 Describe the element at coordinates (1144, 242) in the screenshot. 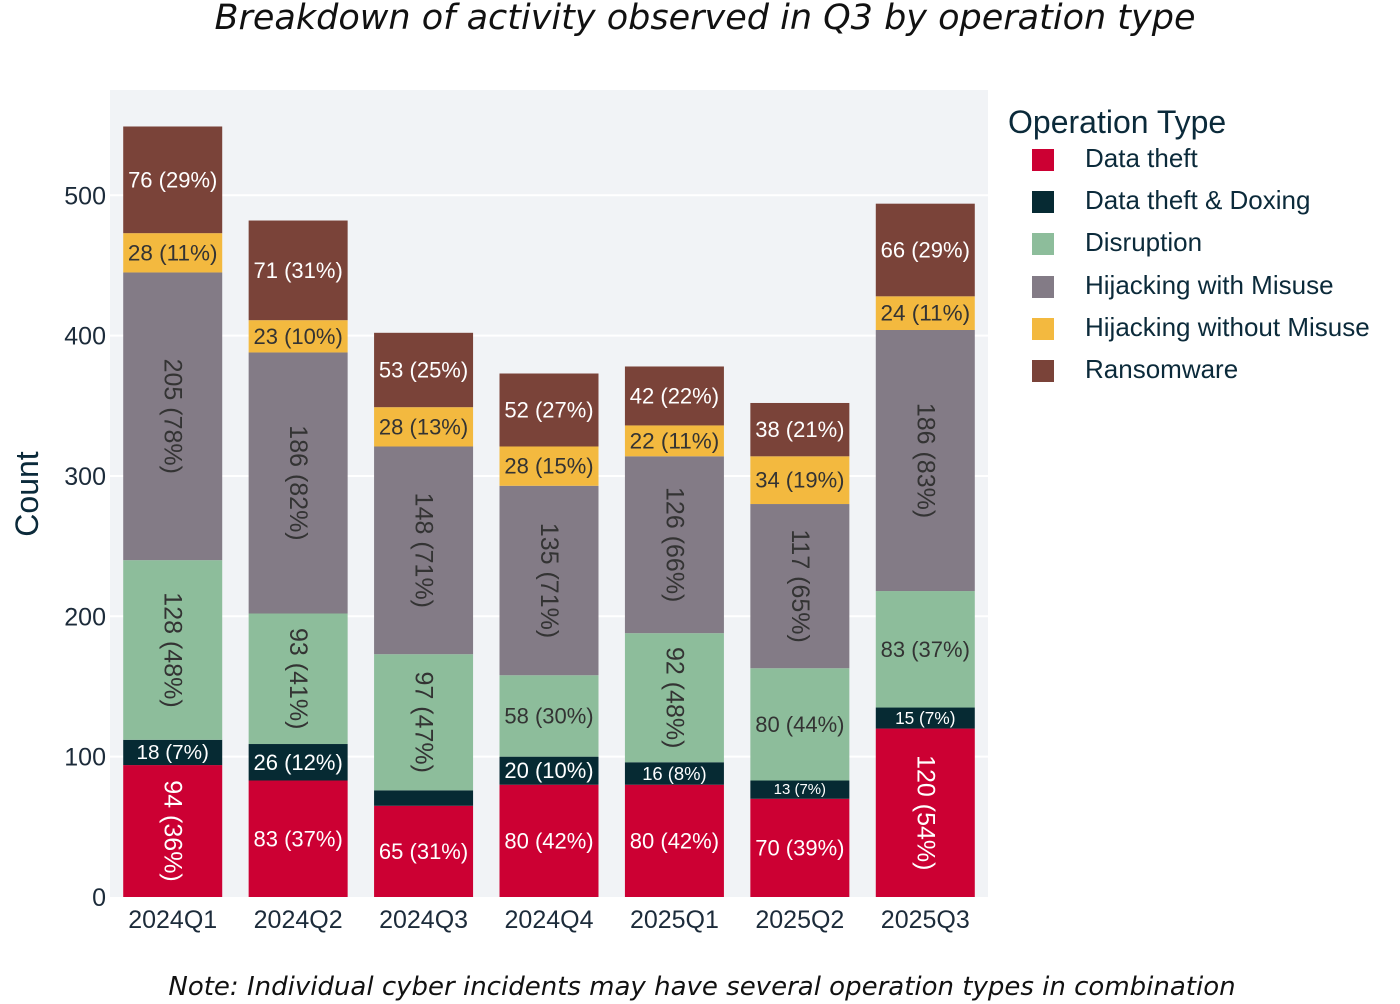

I see `legend-label: Disruption` at that location.